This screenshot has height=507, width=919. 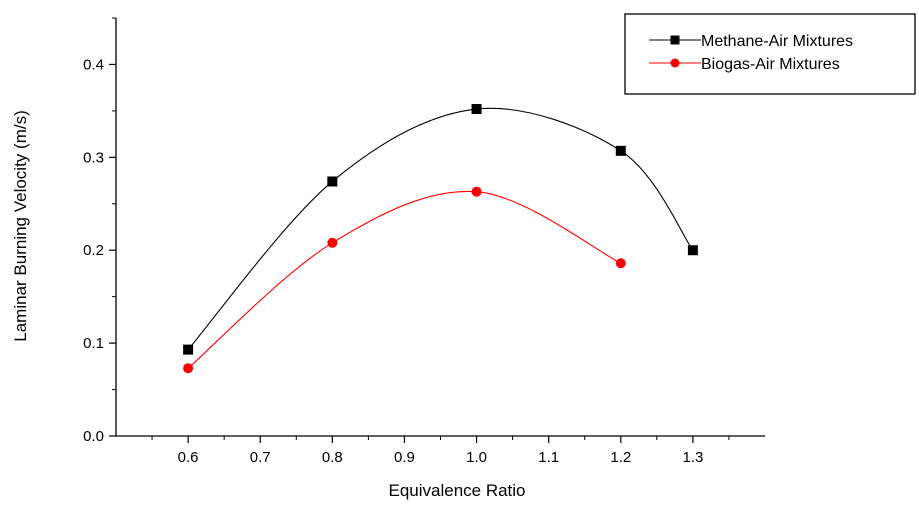 I want to click on x-tick-label: 0.6, so click(x=188, y=457).